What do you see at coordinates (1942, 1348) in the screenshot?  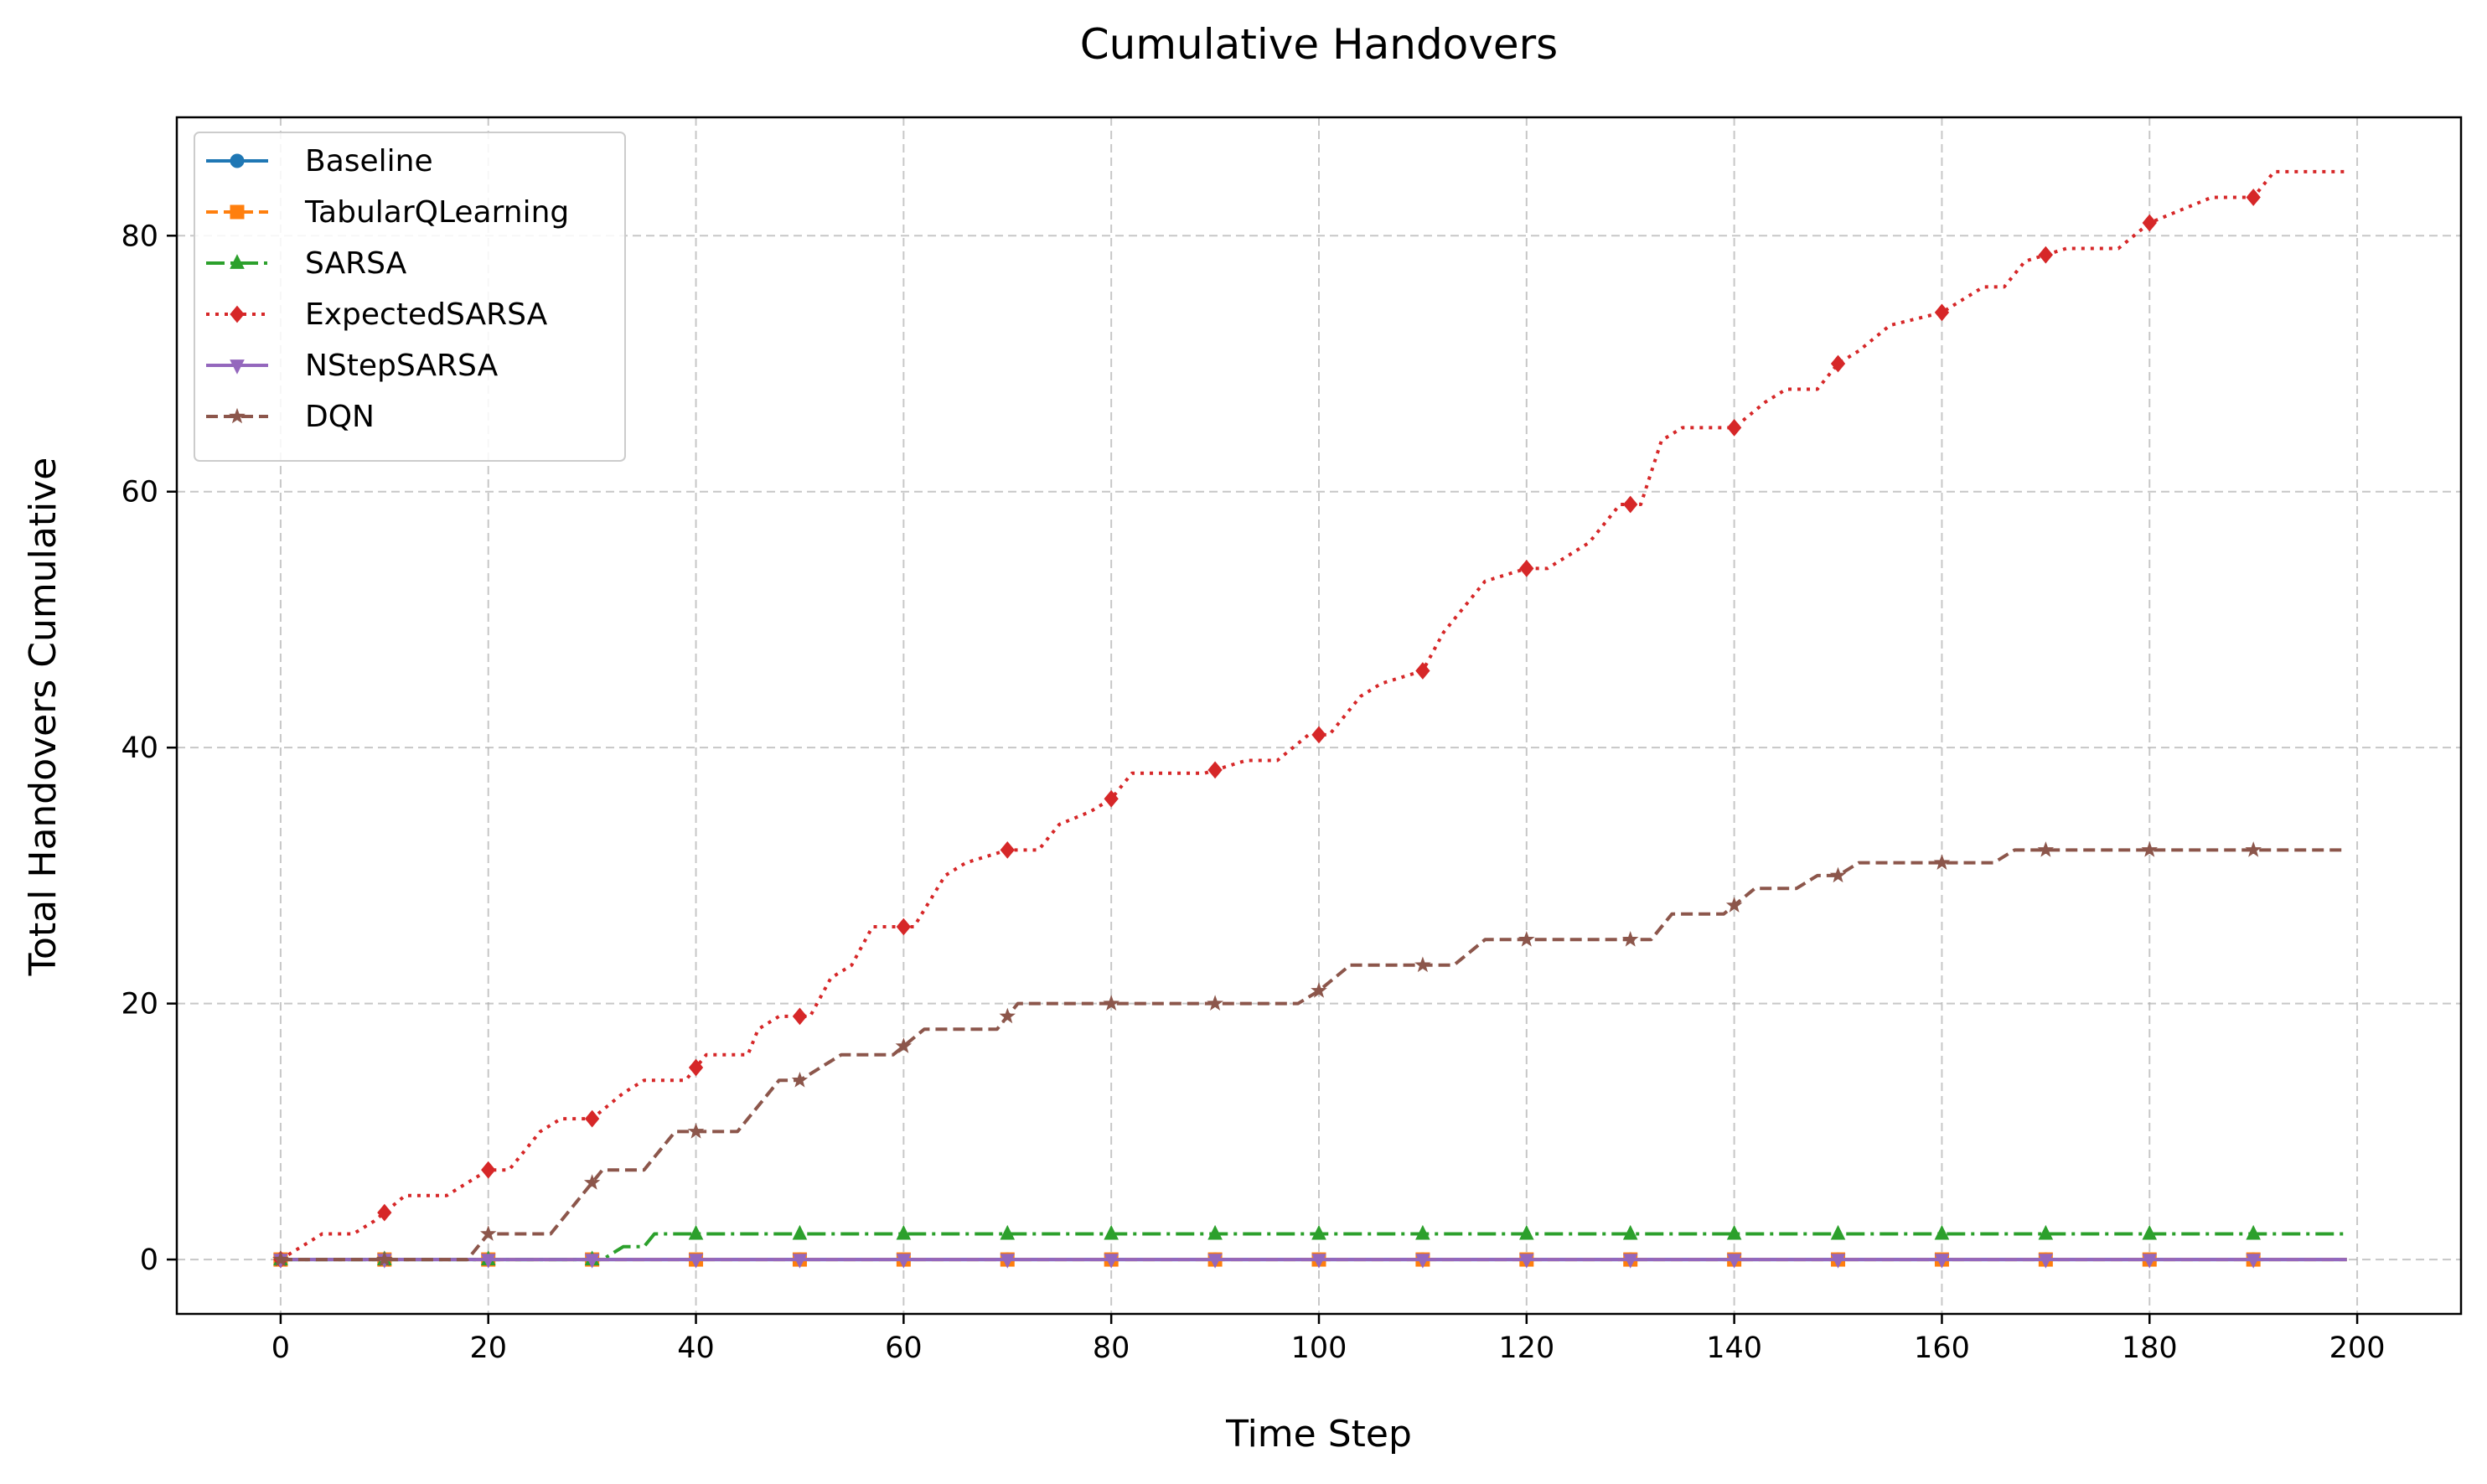 I see `x-tick-label: 160` at bounding box center [1942, 1348].